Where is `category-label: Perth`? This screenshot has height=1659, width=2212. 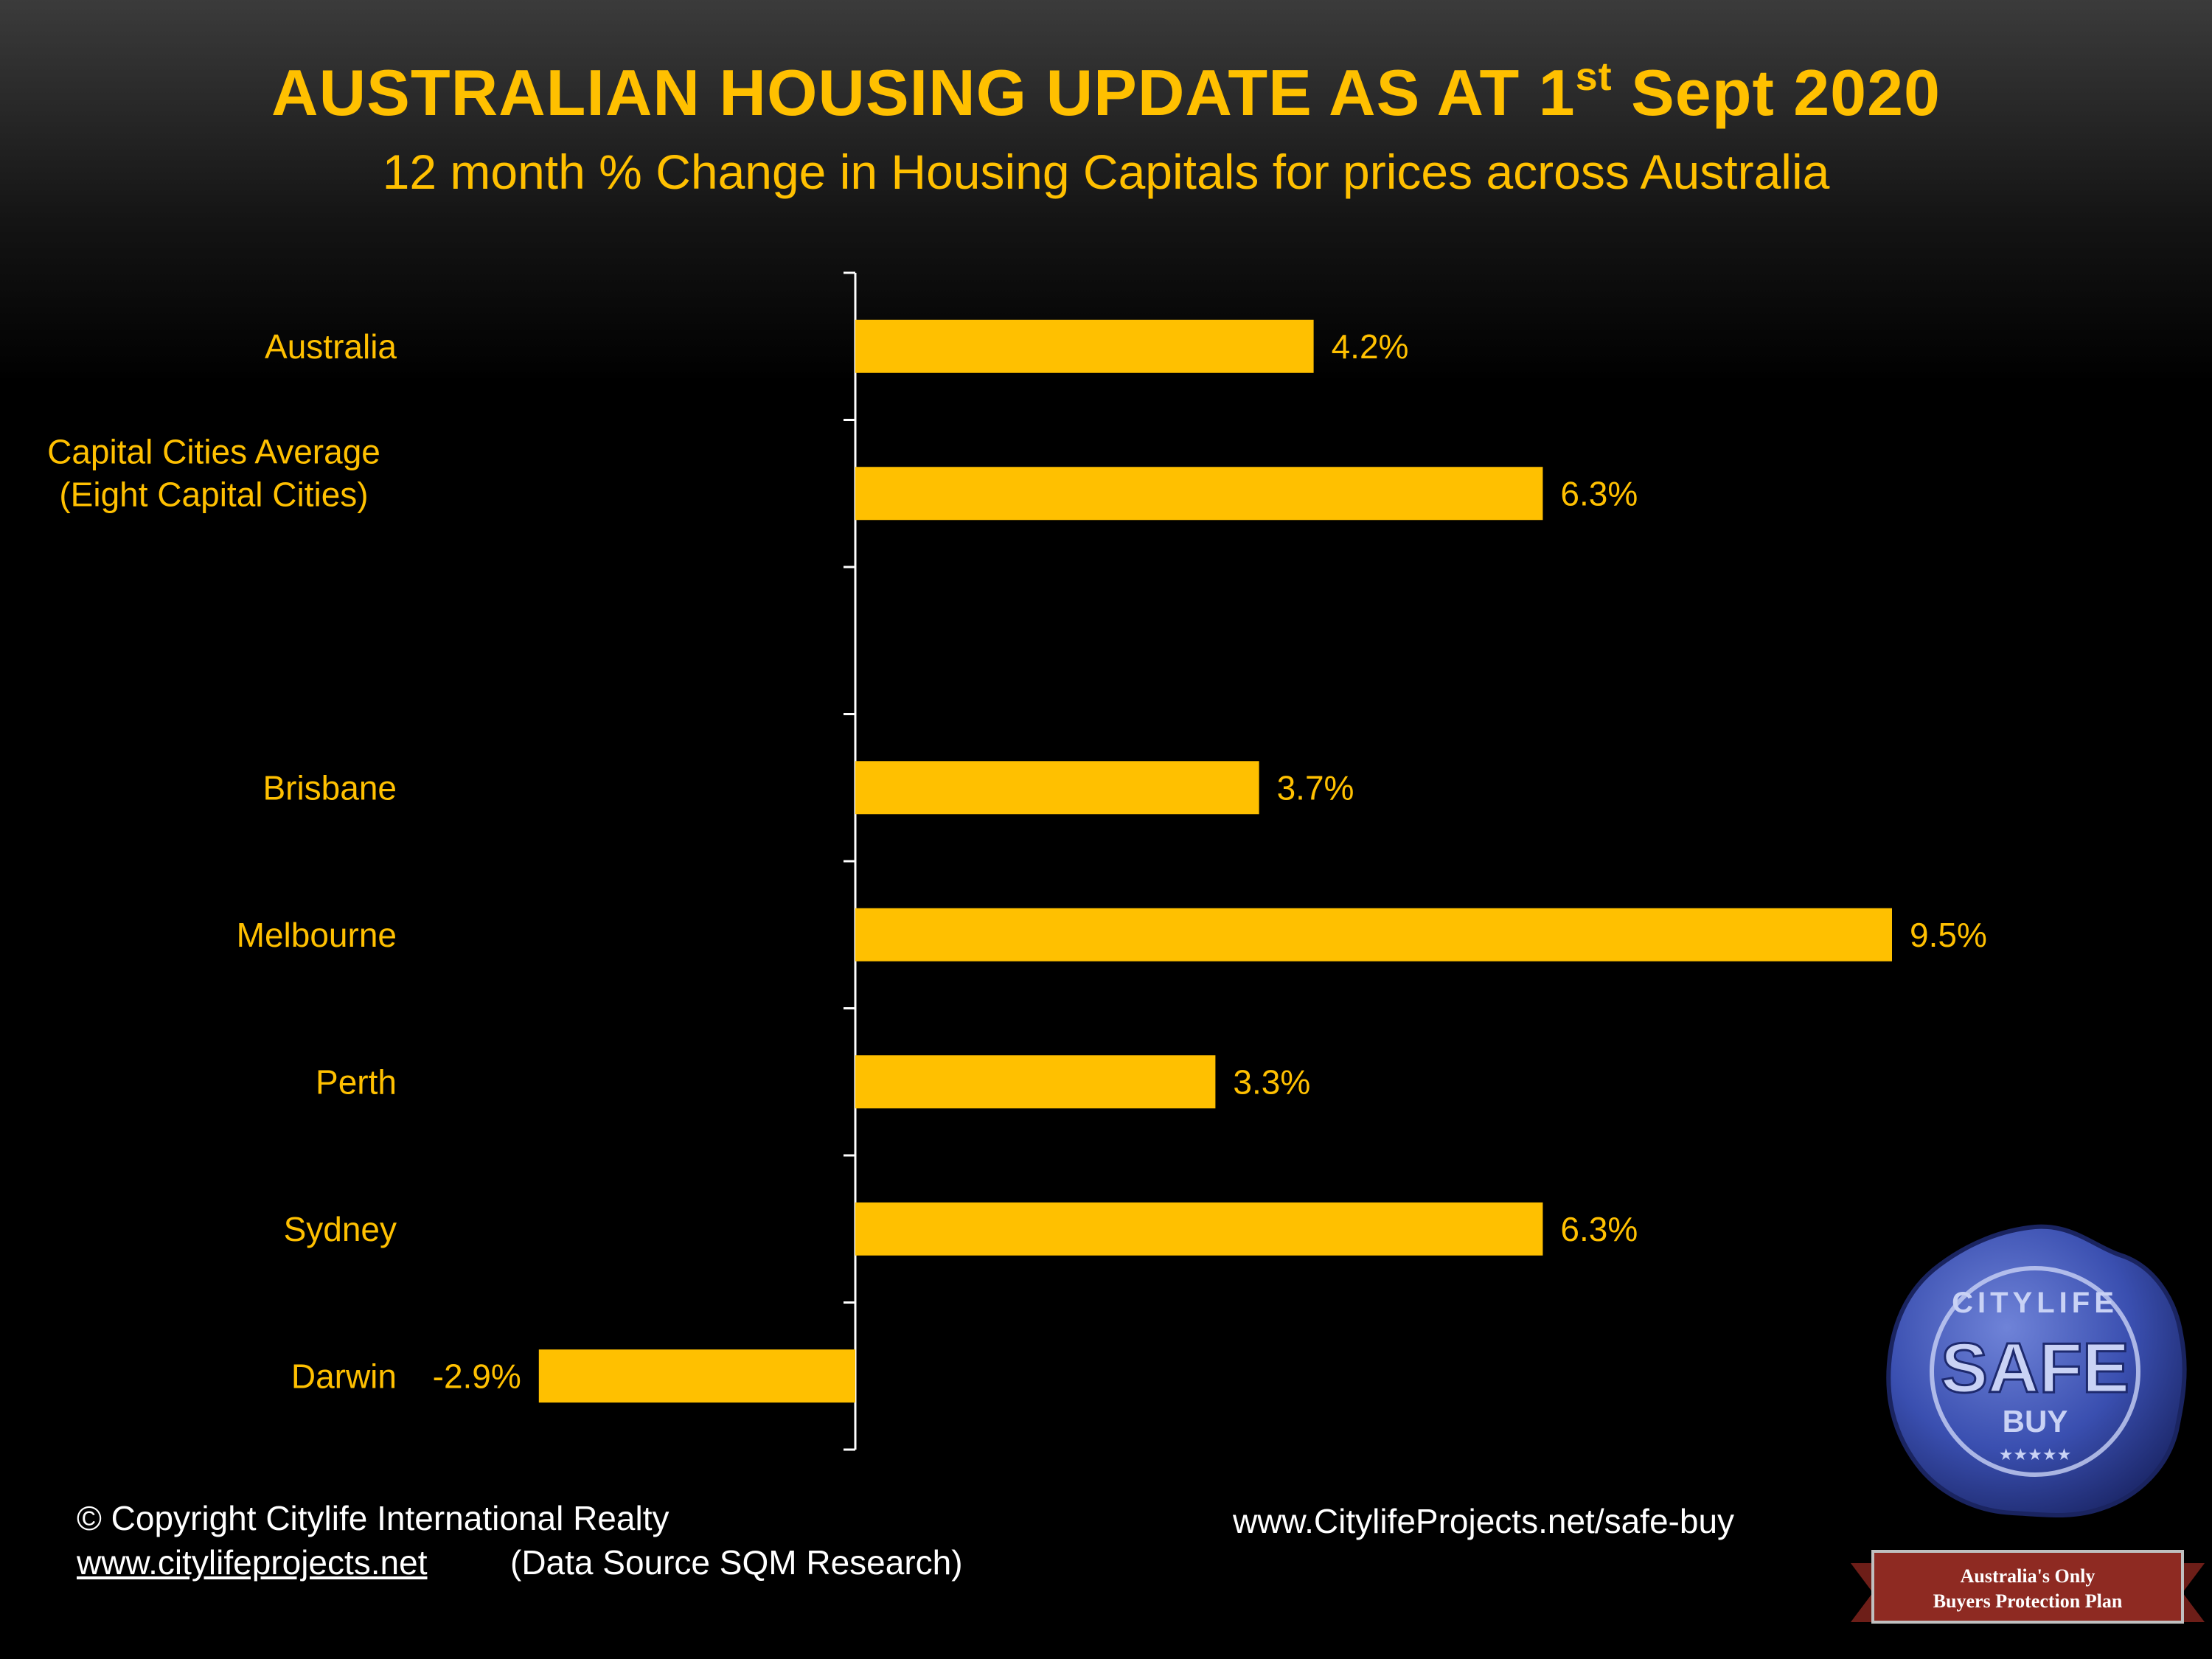 category-label: Perth is located at coordinates (356, 1081).